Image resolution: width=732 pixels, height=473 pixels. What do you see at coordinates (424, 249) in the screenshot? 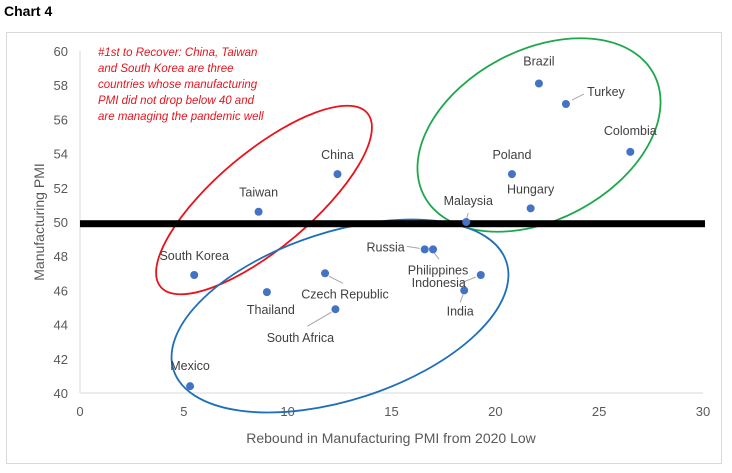
I see `point-russia` at bounding box center [424, 249].